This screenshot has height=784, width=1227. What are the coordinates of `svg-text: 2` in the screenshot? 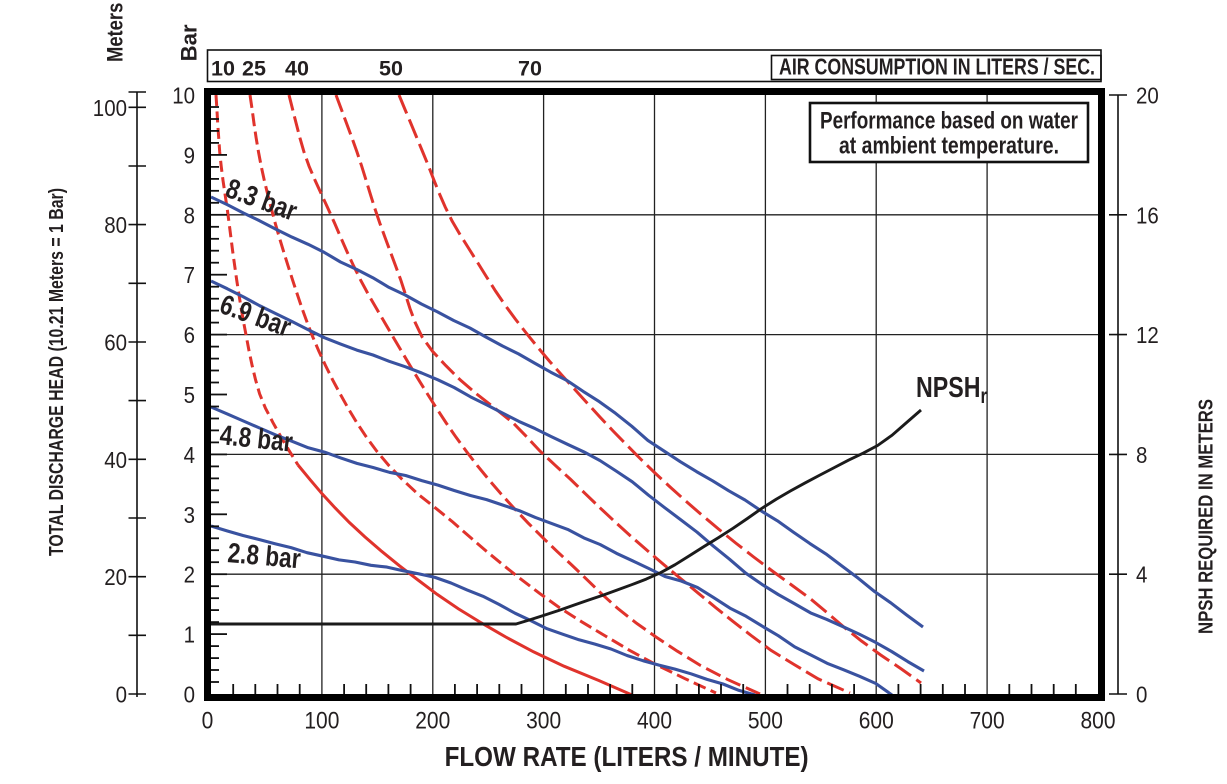 It's located at (189, 575).